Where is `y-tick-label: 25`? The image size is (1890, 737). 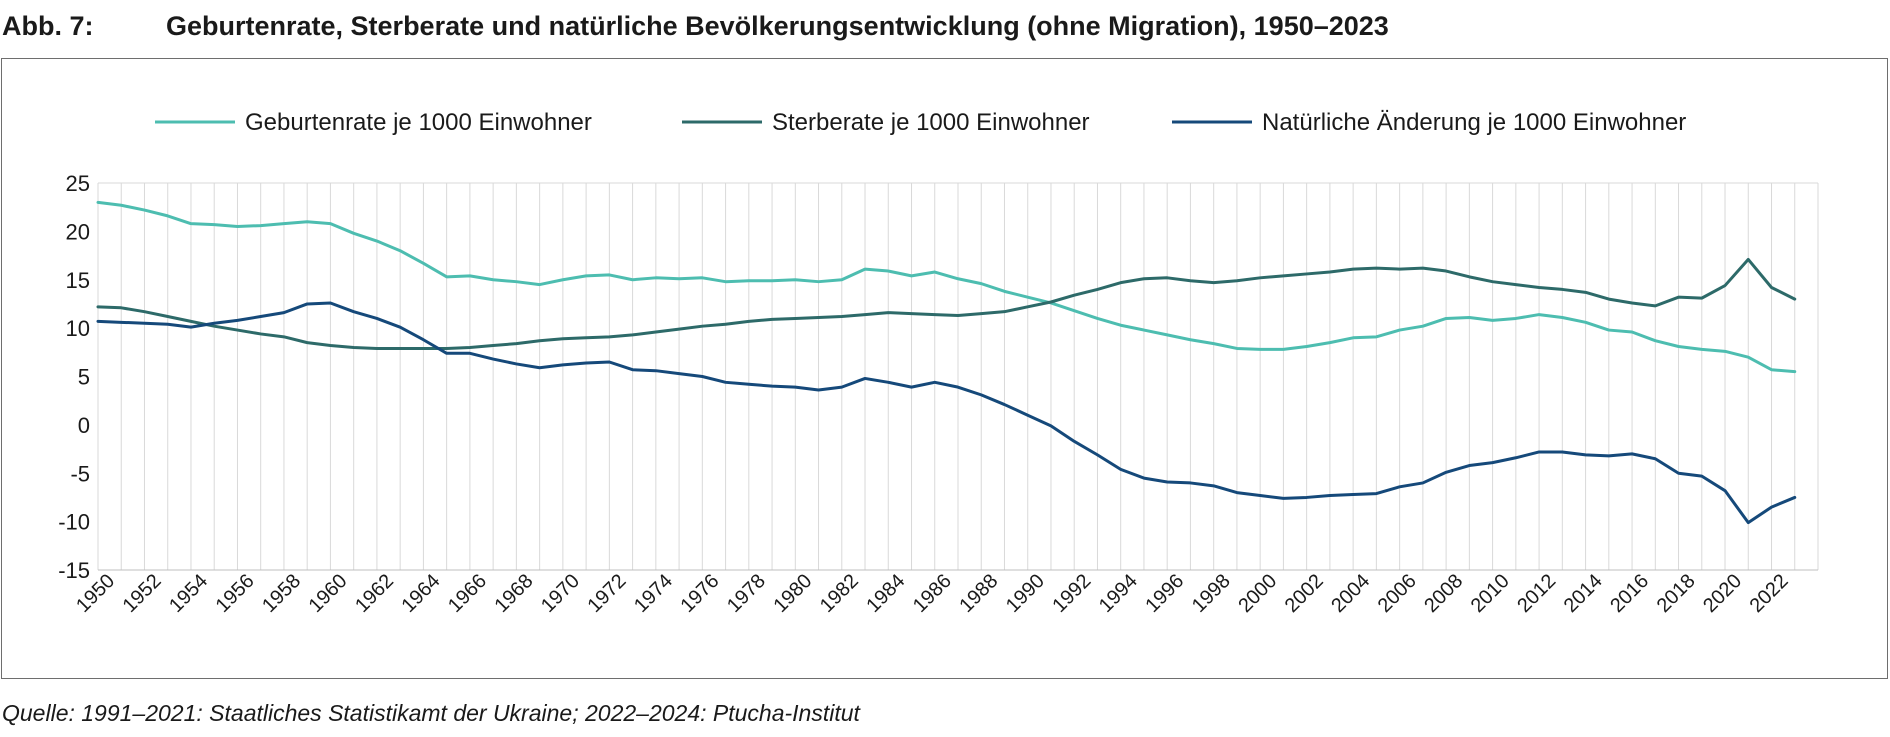 y-tick-label: 25 is located at coordinates (78, 183).